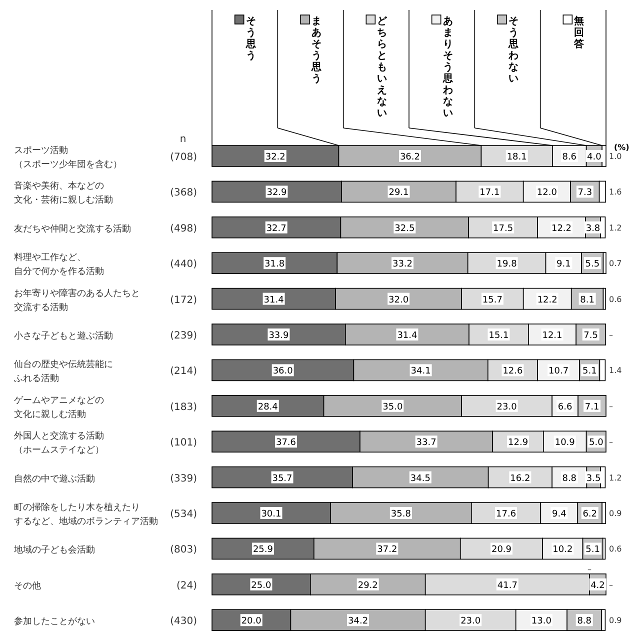 This screenshot has height=643, width=644. I want to click on data-label: 37.2, so click(387, 550).